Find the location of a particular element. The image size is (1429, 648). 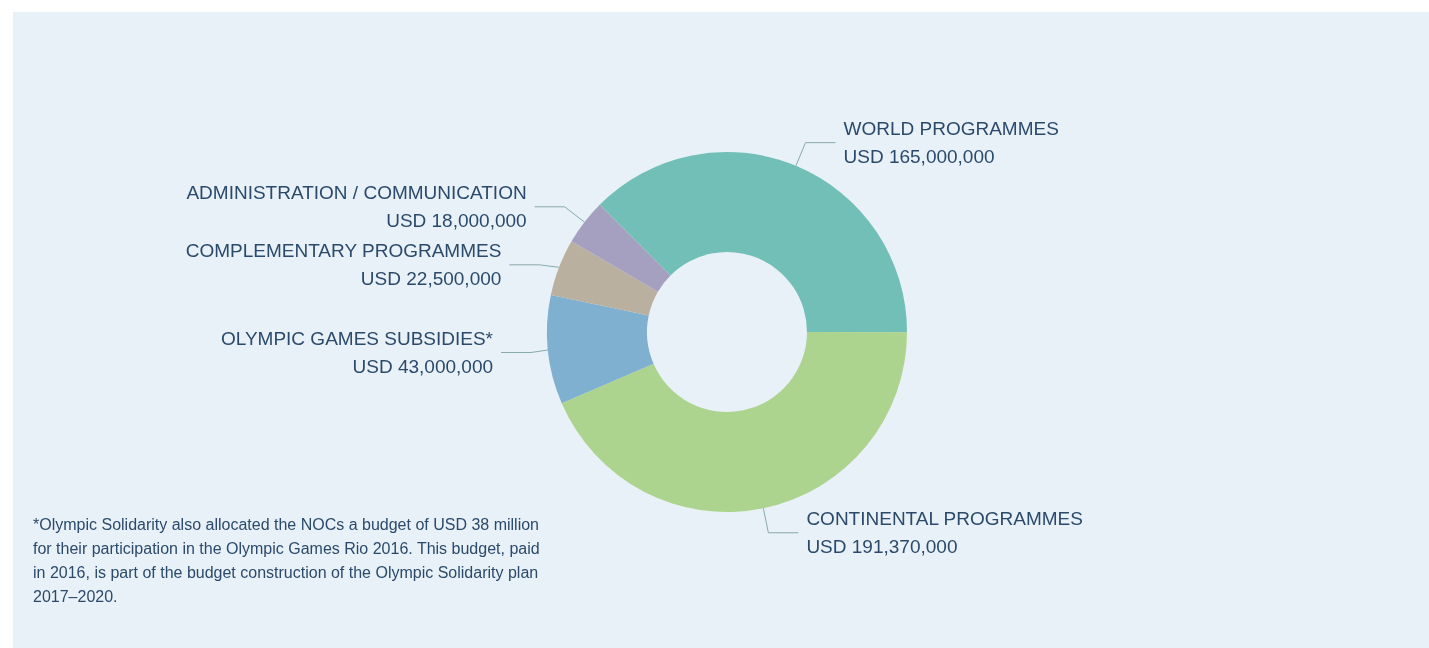

data-label: USD 191,370,000 is located at coordinates (882, 547).